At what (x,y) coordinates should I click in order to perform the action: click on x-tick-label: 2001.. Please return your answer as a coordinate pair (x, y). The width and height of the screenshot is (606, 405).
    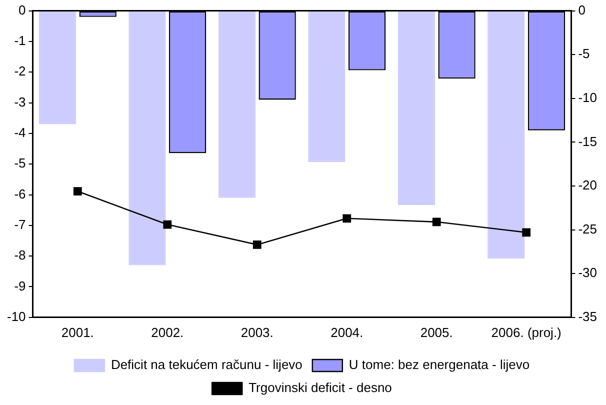
    Looking at the image, I should click on (77, 332).